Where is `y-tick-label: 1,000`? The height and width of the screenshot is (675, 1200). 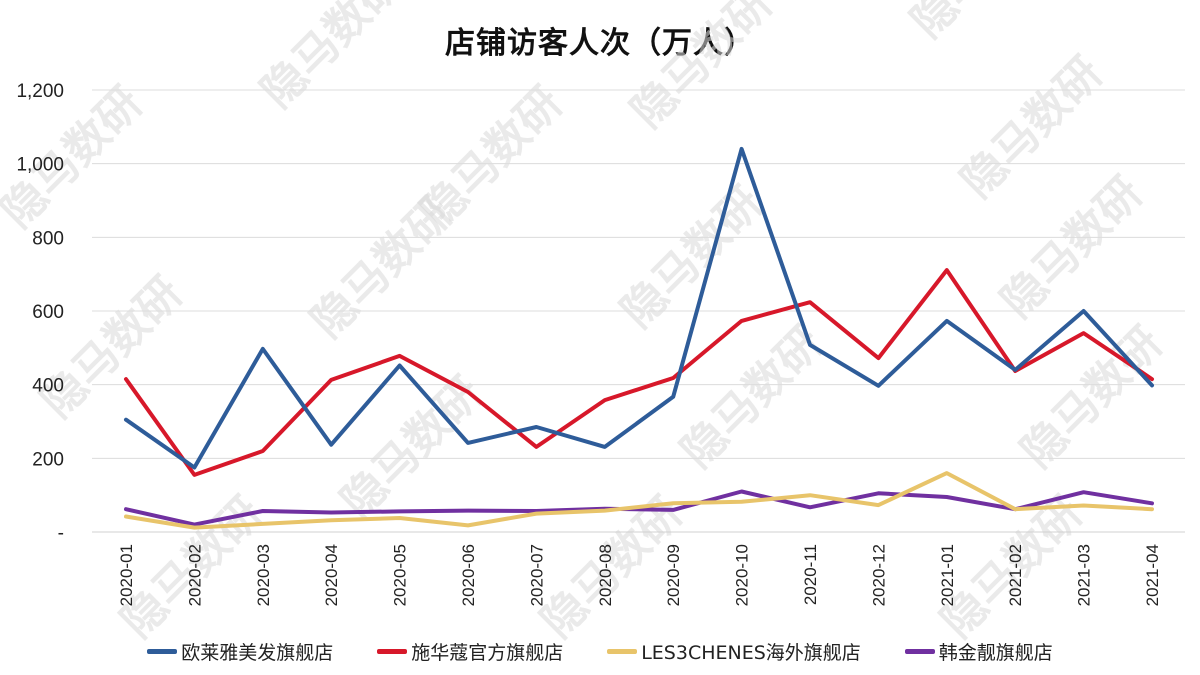 y-tick-label: 1,000 is located at coordinates (40, 165).